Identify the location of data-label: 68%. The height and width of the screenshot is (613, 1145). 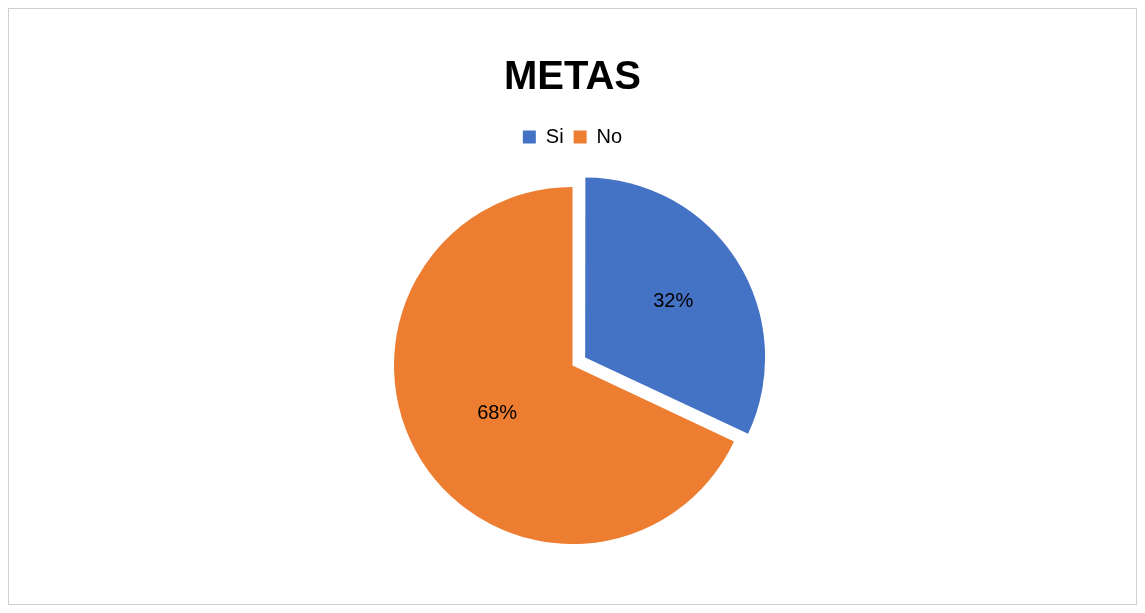
(497, 411).